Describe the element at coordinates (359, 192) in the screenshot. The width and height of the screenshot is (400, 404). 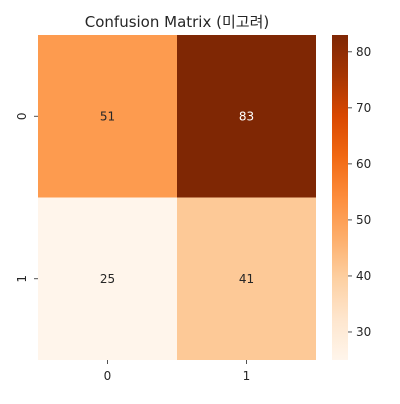
I see `colorbar-ticks: 30 40 50 60 70 80` at that location.